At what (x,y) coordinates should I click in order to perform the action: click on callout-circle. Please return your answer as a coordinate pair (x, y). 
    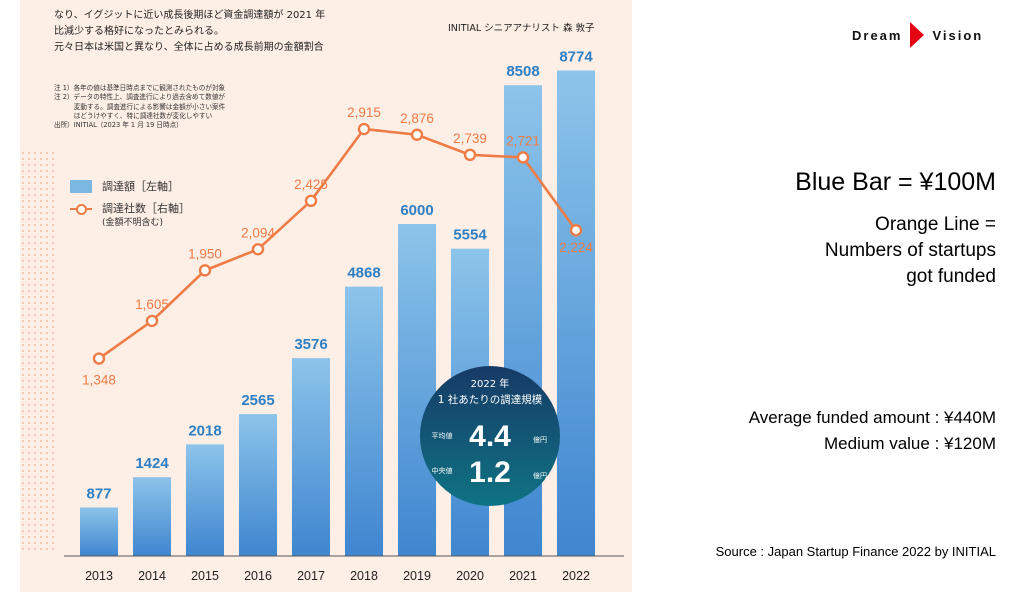
    Looking at the image, I should click on (490, 436).